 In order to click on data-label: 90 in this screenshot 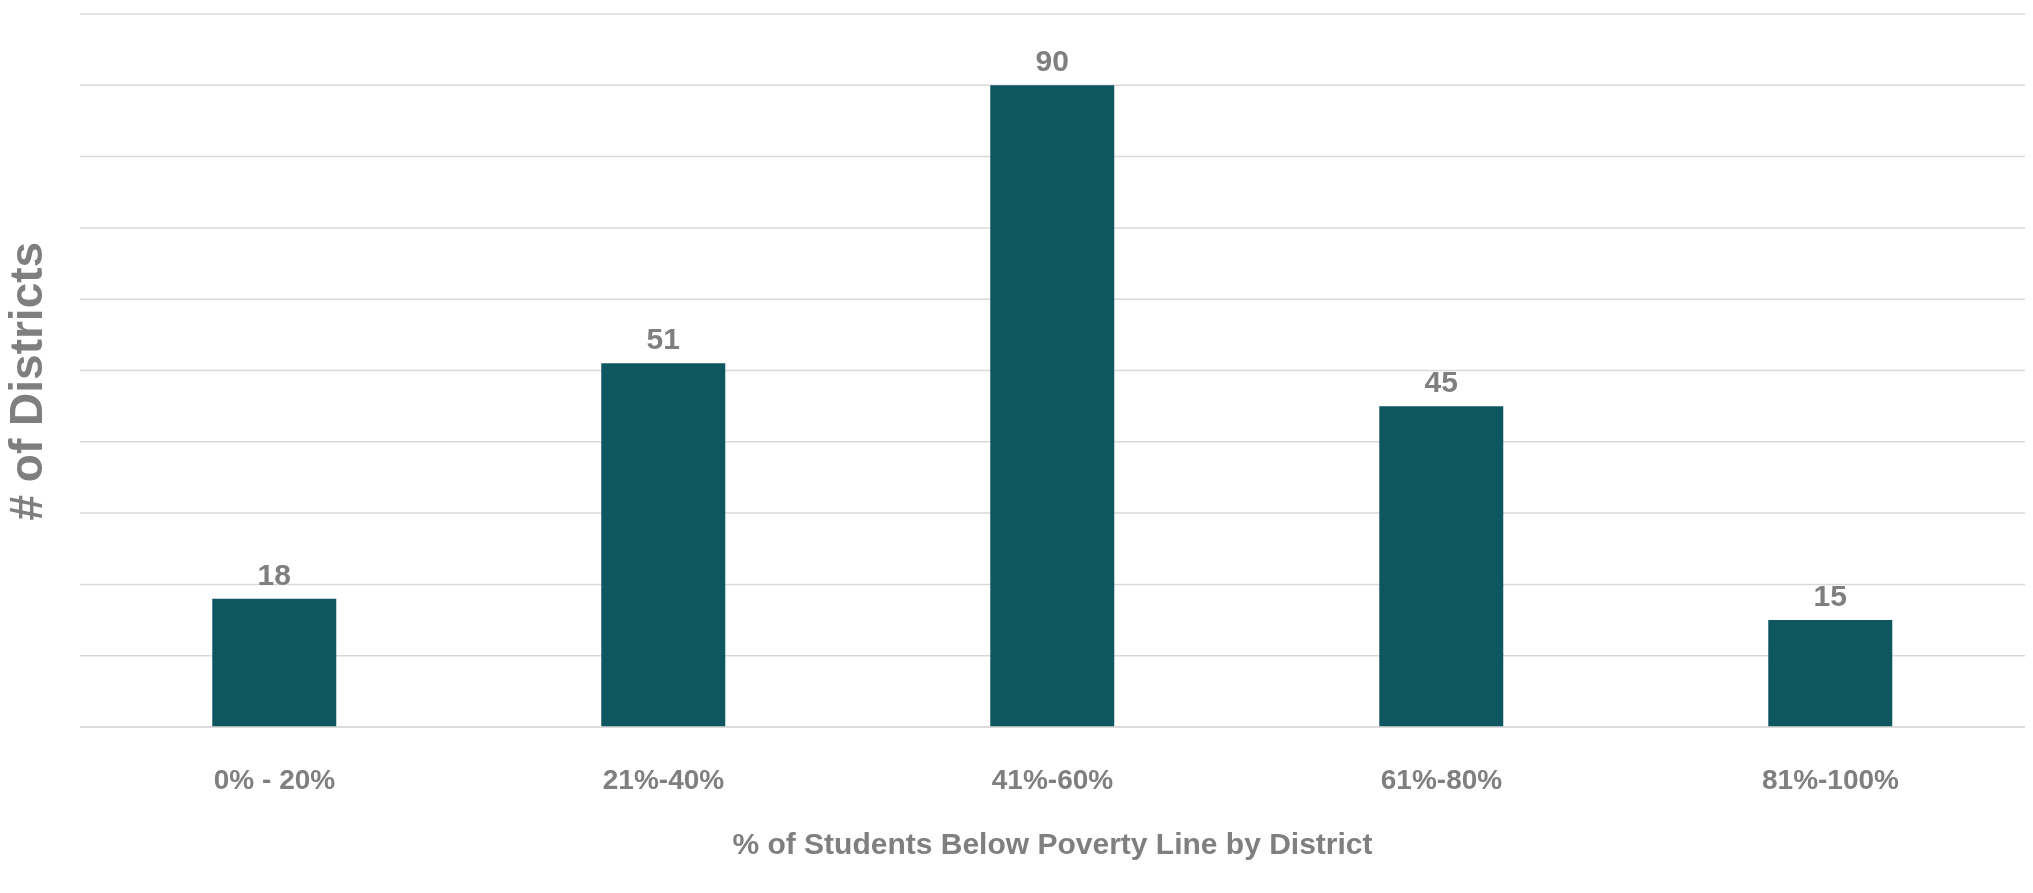, I will do `click(1052, 61)`.